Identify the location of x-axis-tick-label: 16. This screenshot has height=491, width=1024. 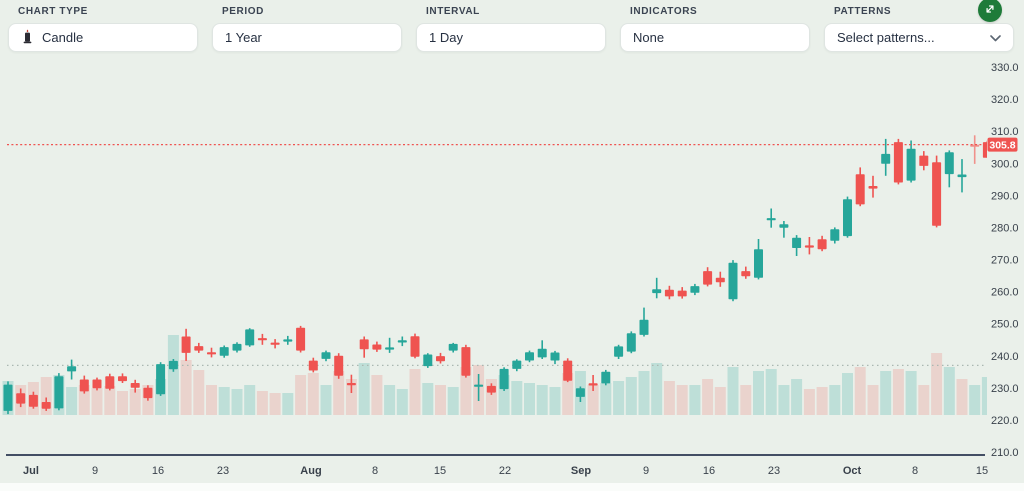
(158, 471).